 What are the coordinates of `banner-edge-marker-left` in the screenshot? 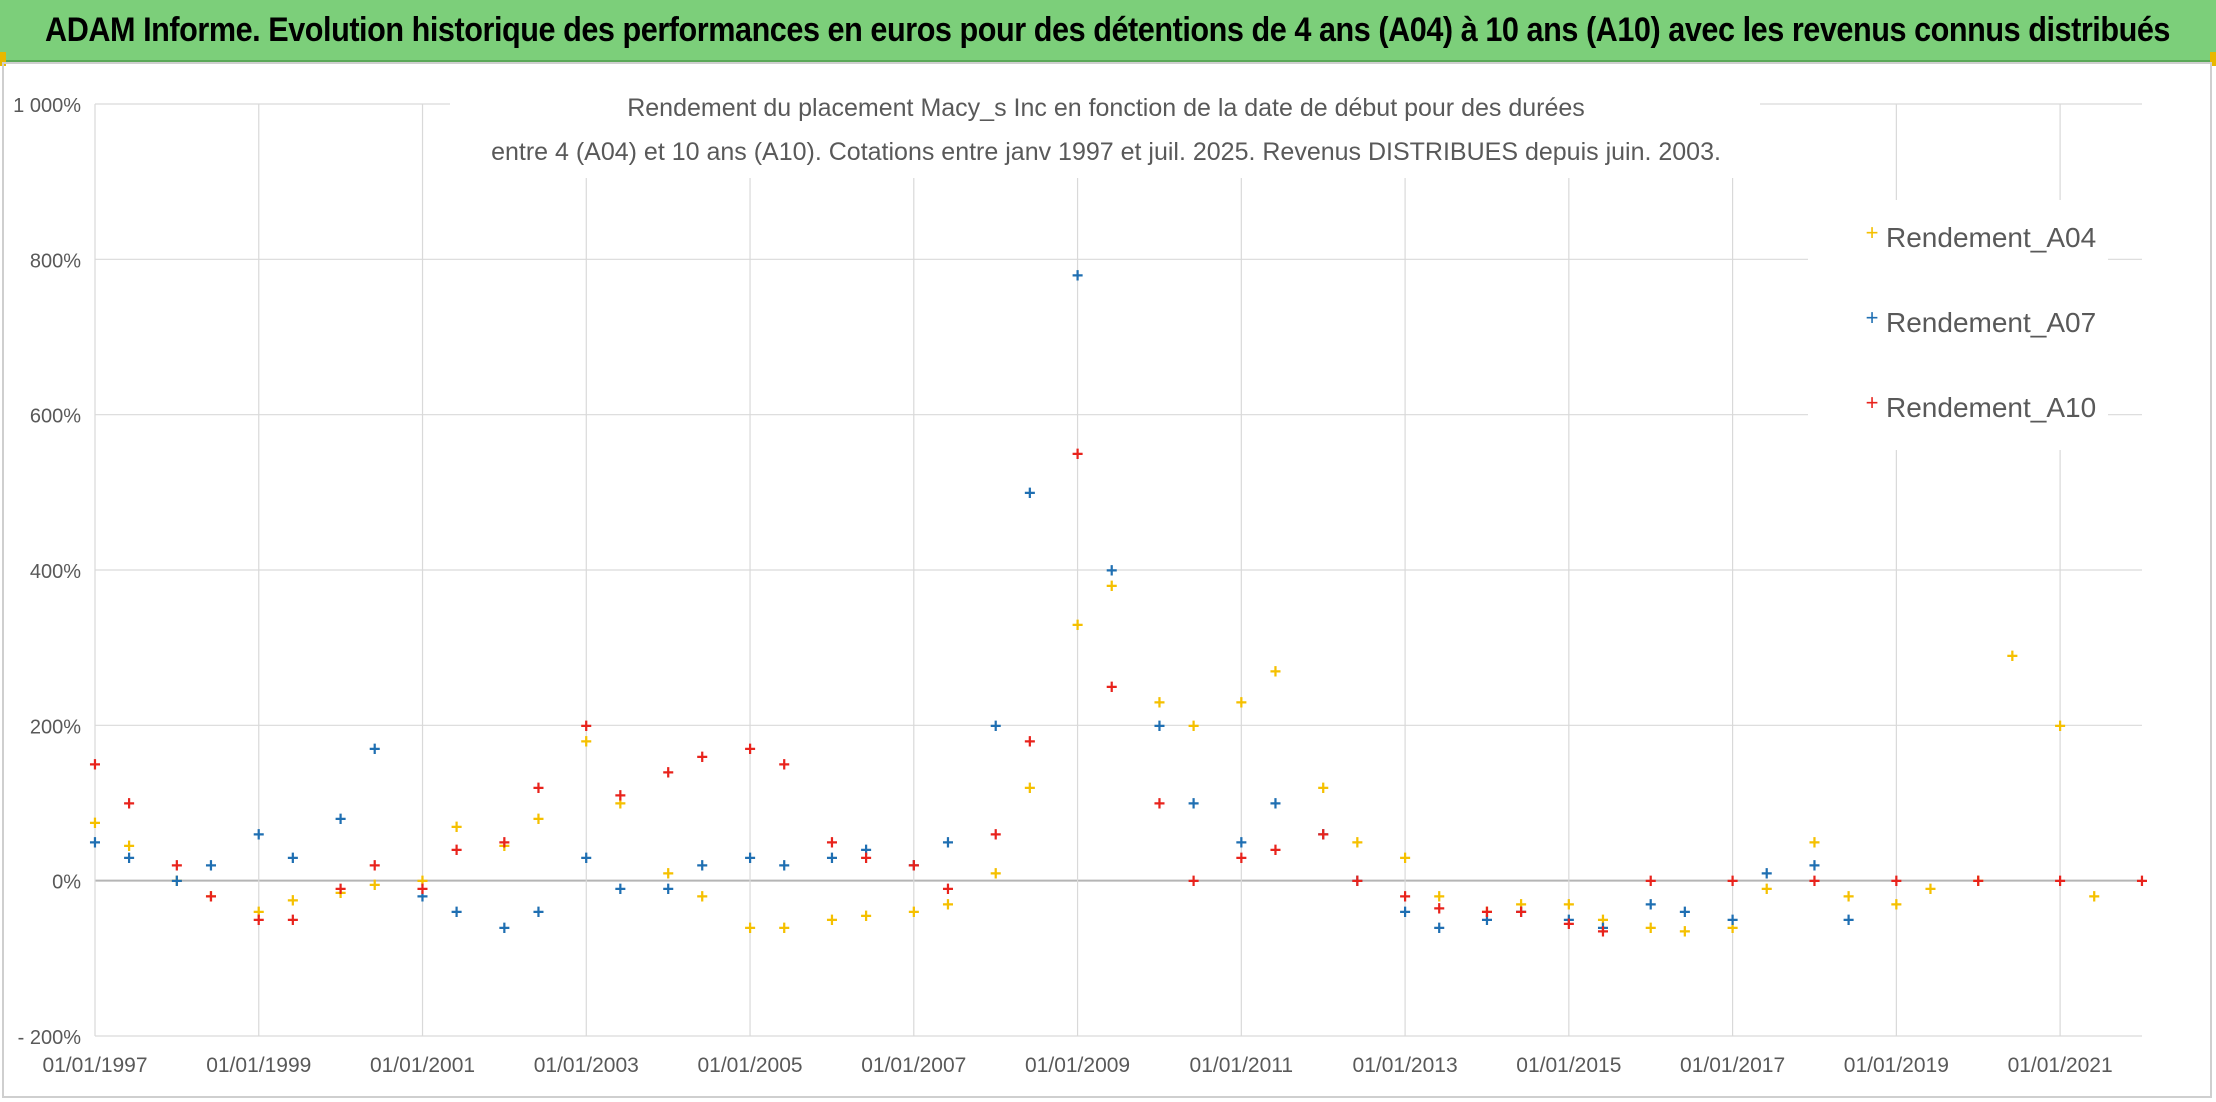 It's located at (3, 59).